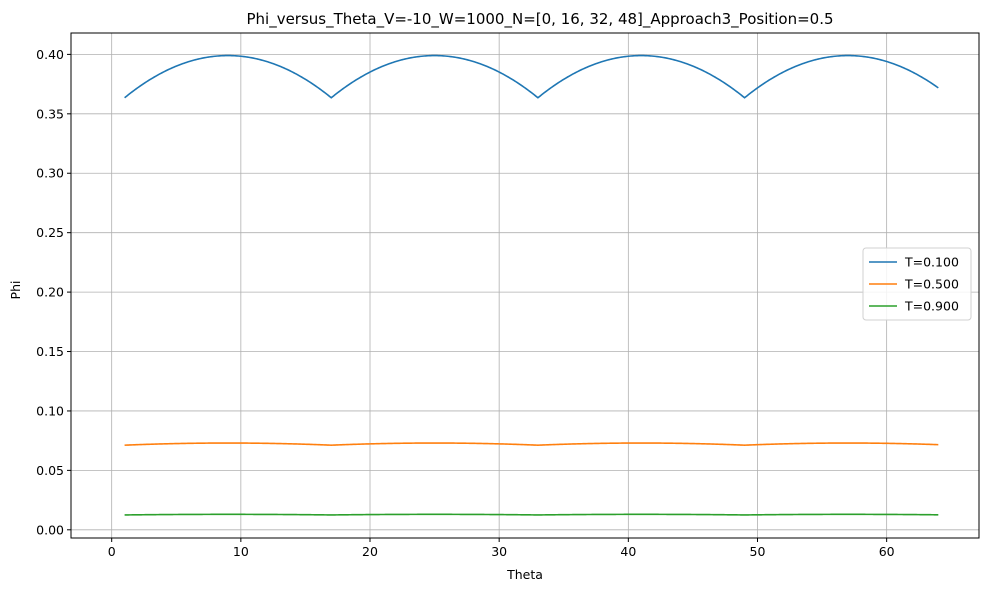  I want to click on y-tick-label: 0.20, so click(50, 292).